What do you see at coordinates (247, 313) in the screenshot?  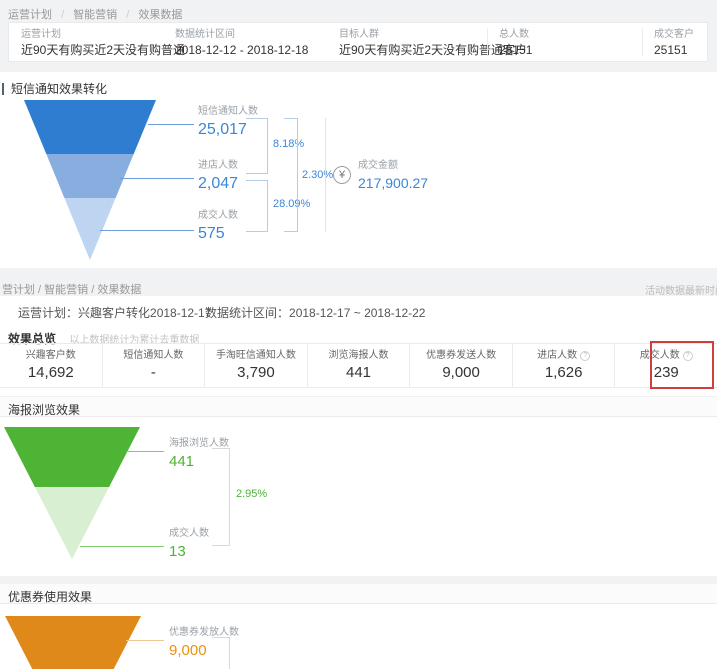 I see `range-label: 数据统计区间：` at bounding box center [247, 313].